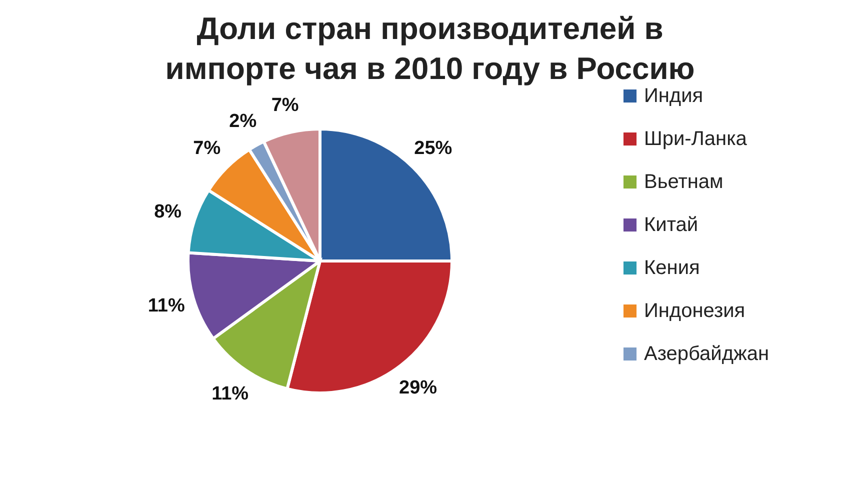 This screenshot has width=866, height=484. Describe the element at coordinates (707, 354) in the screenshot. I see `legend-label: Азербайджан` at that location.